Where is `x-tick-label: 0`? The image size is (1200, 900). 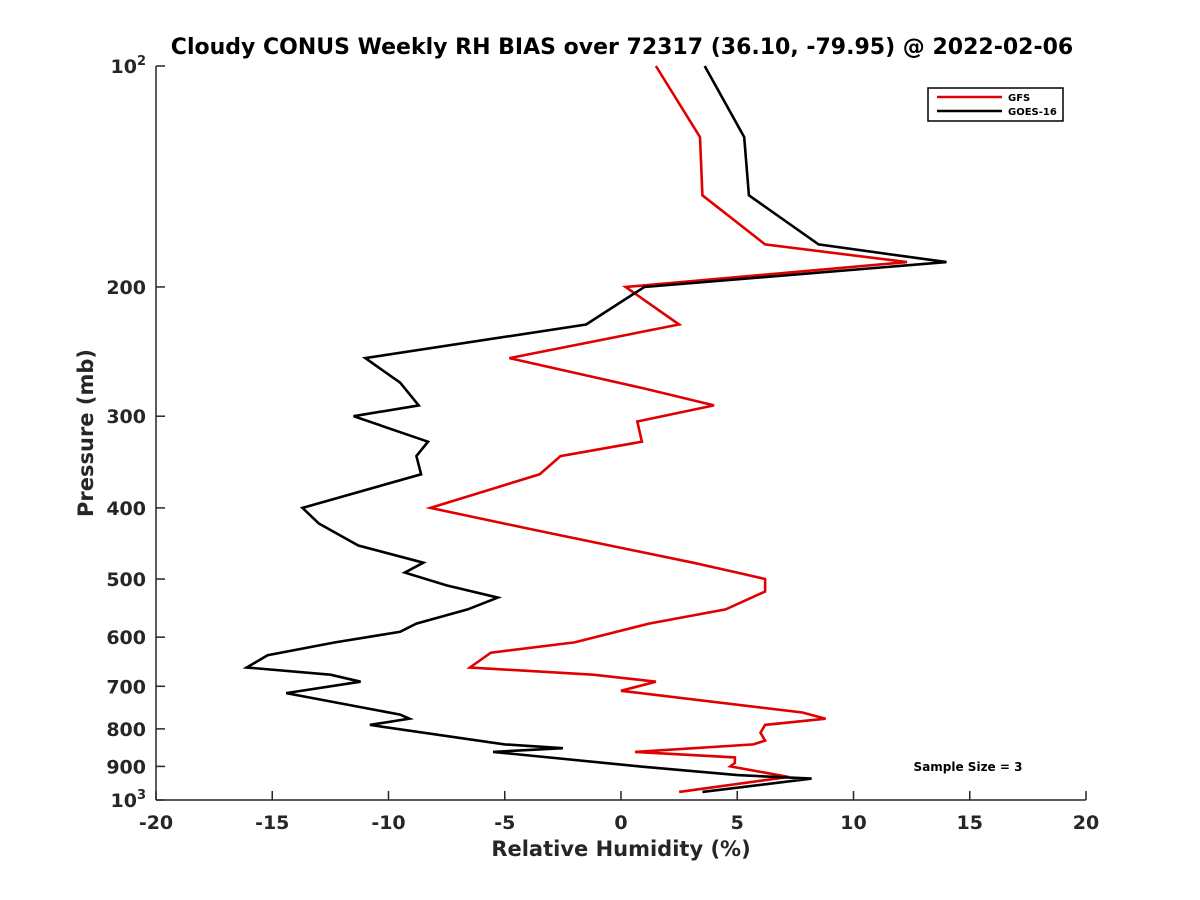 x-tick-label: 0 is located at coordinates (620, 823).